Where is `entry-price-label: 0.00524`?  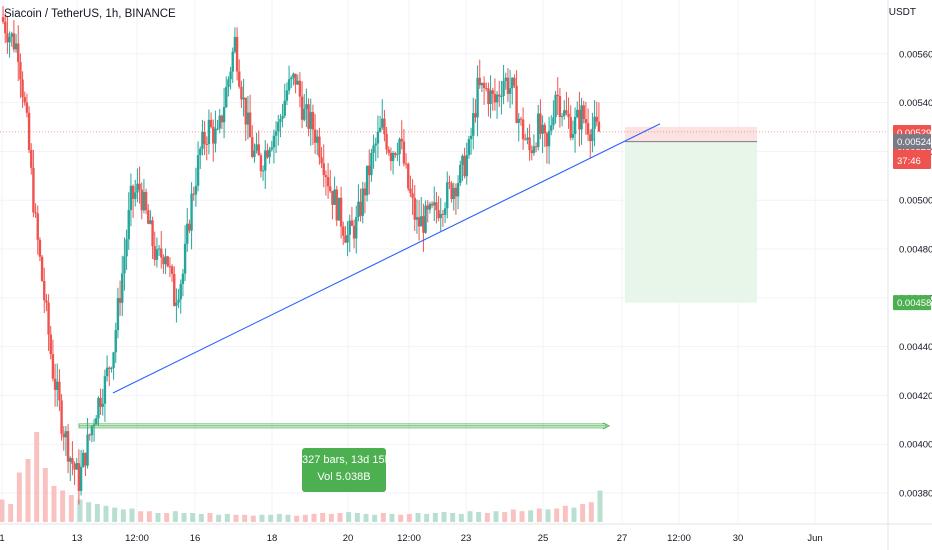 entry-price-label: 0.00524 is located at coordinates (914, 142).